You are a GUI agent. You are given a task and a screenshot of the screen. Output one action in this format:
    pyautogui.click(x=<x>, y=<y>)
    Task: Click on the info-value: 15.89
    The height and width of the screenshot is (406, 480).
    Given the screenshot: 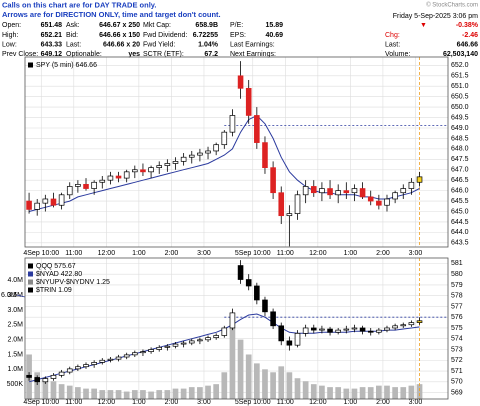 What is the action you would take?
    pyautogui.click(x=274, y=25)
    